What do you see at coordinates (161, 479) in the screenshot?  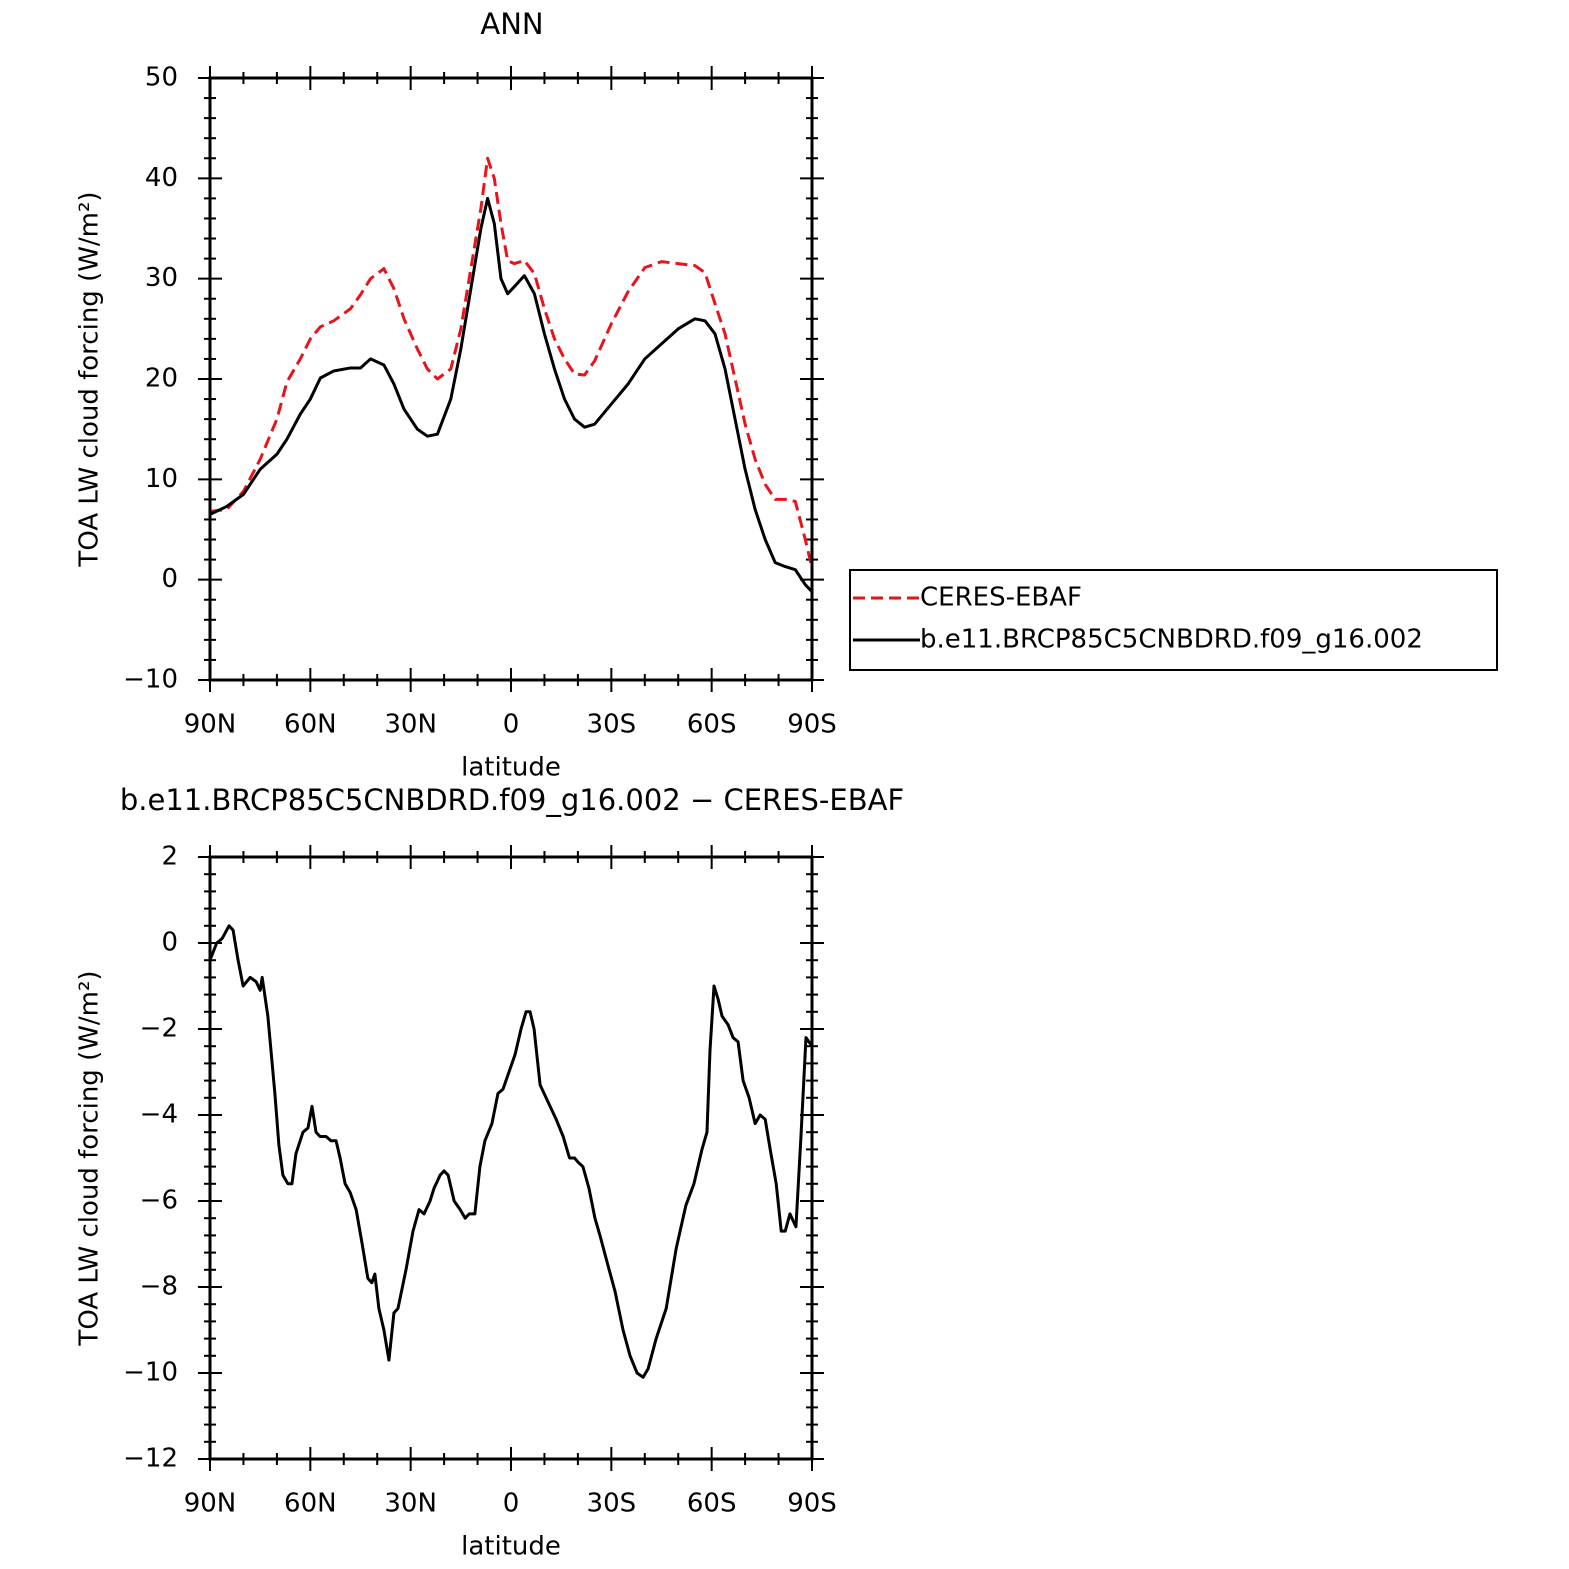 I see `y-tick-label: 10` at bounding box center [161, 479].